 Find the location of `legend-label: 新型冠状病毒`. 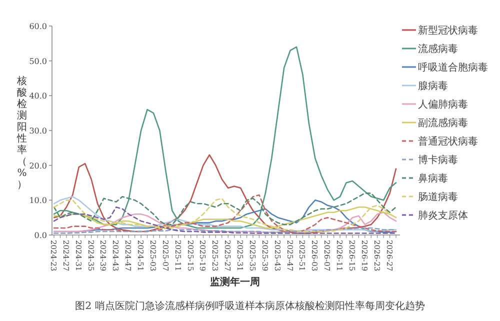

legend-label: 新型冠状病毒 is located at coordinates (448, 30).